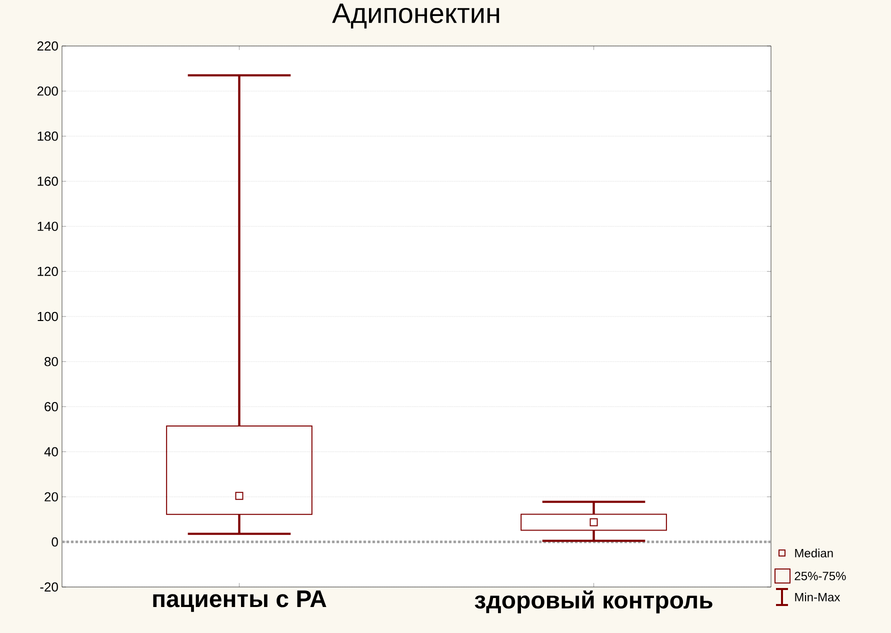 This screenshot has height=633, width=891. I want to click on y-tick-label: 80, so click(51, 361).